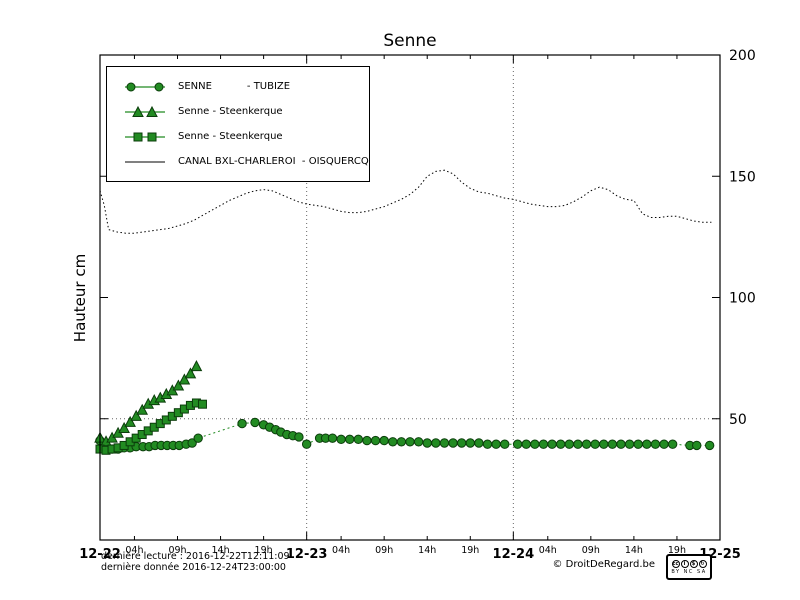 This screenshot has height=600, width=800. I want to click on legend-marker-square-icon, so click(145, 136).